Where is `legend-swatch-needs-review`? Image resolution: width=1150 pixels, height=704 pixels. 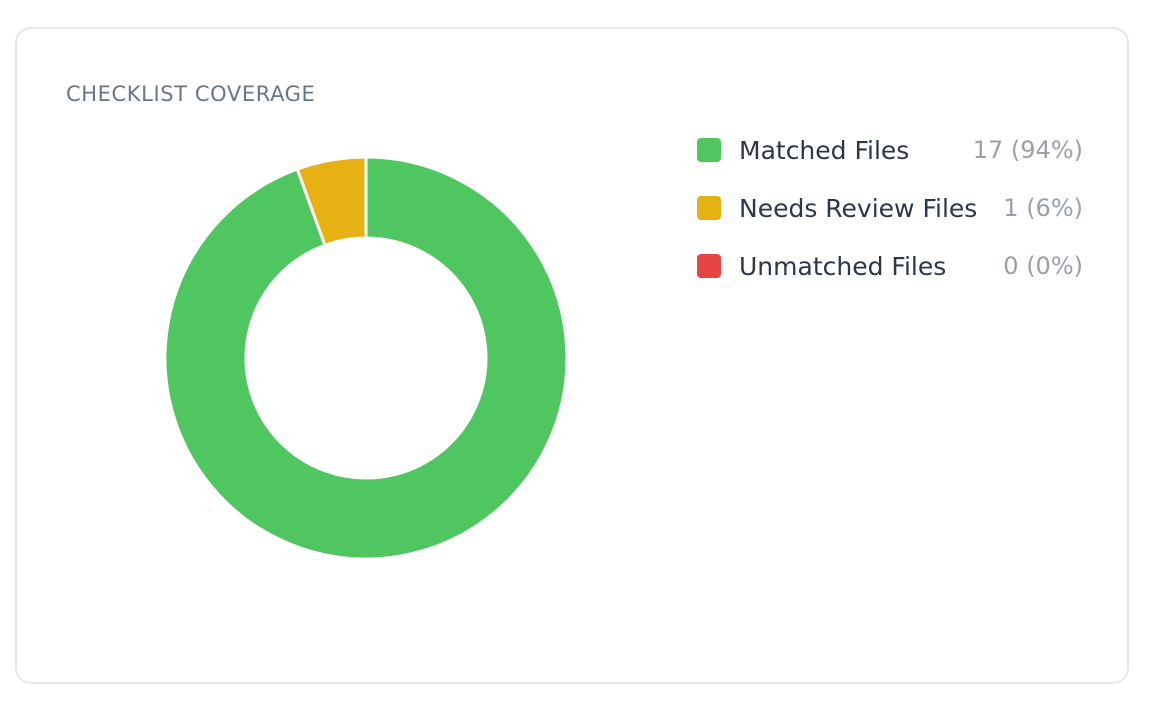 legend-swatch-needs-review is located at coordinates (709, 208).